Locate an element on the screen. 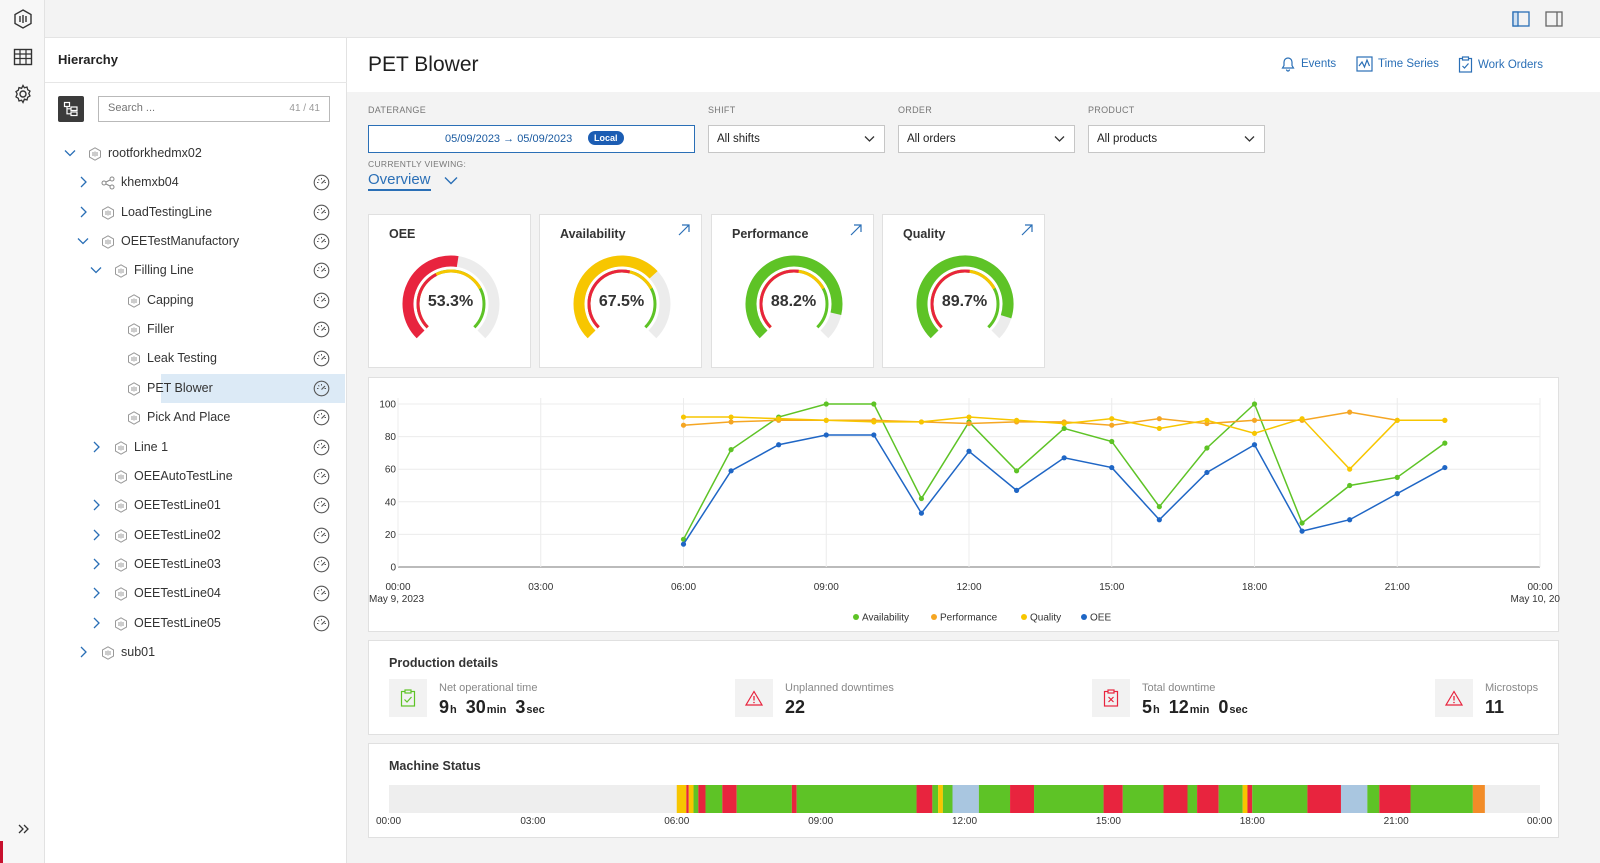  tree-item: Filling Line is located at coordinates (196, 270).